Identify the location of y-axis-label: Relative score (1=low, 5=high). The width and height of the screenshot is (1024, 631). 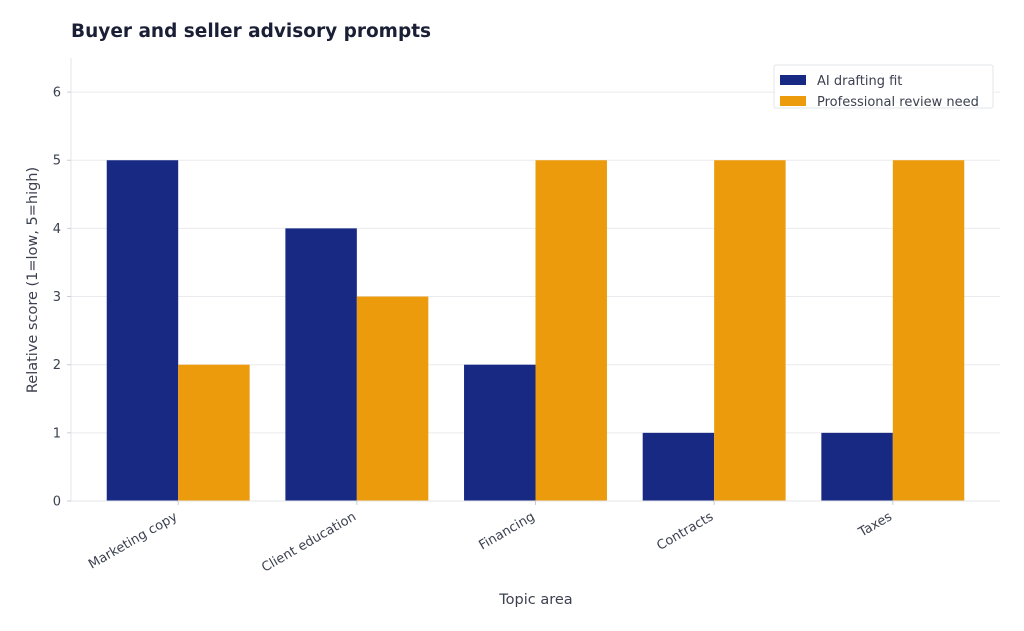
(33, 280).